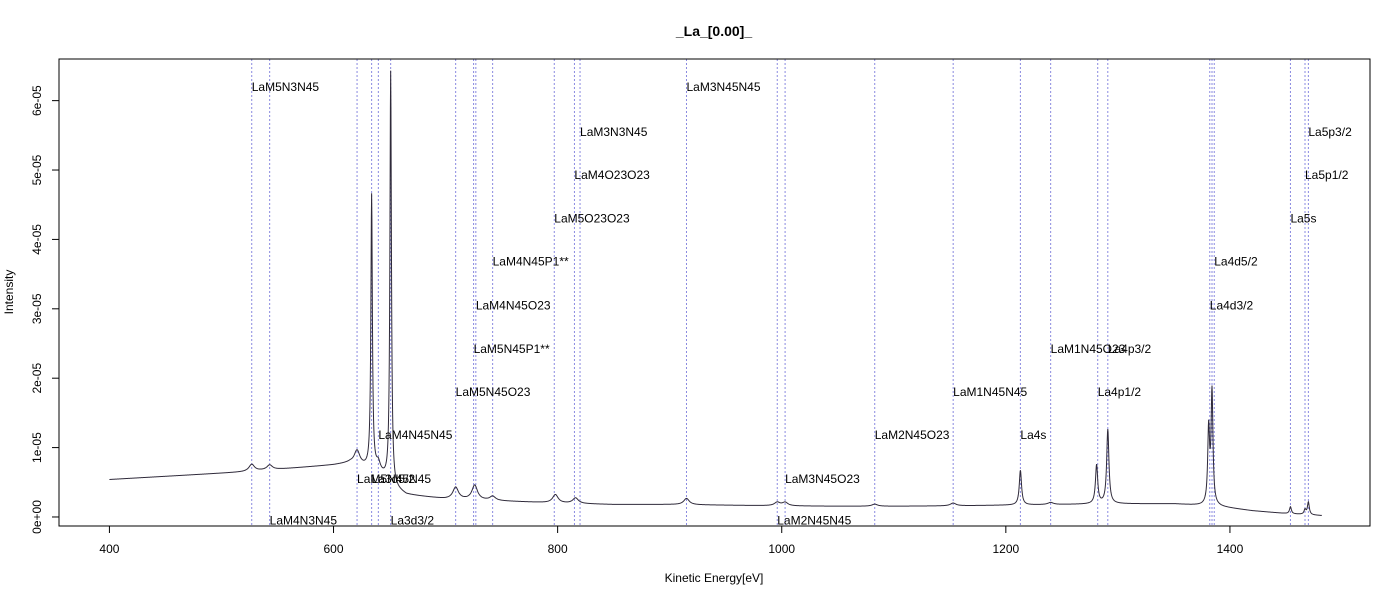 This screenshot has height=600, width=1400. Describe the element at coordinates (781, 549) in the screenshot. I see `x-tick-label: 1000` at that location.